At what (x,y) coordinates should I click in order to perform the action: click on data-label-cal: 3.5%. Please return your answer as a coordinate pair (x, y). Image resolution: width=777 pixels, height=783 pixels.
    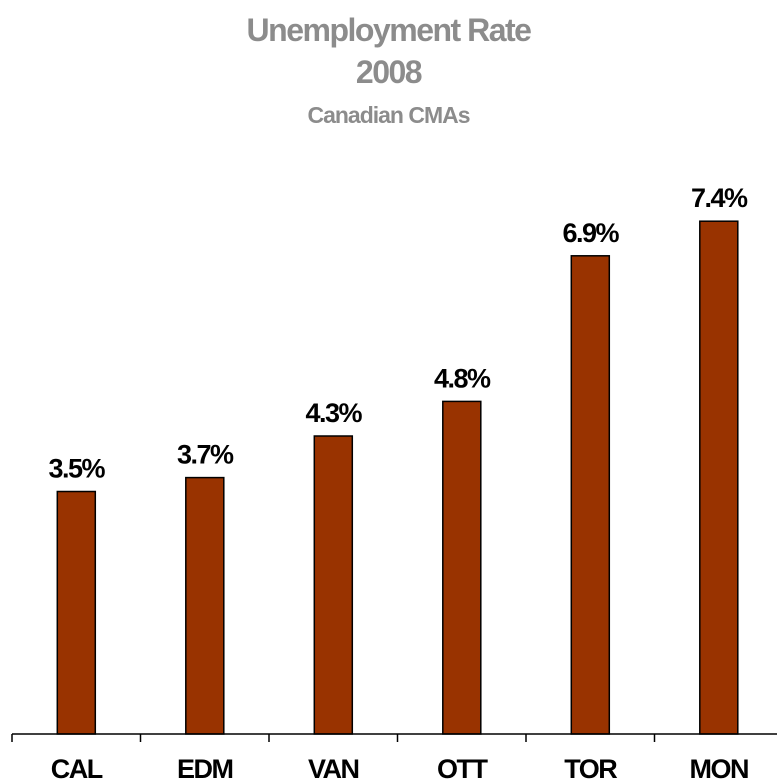
    Looking at the image, I should click on (77, 469).